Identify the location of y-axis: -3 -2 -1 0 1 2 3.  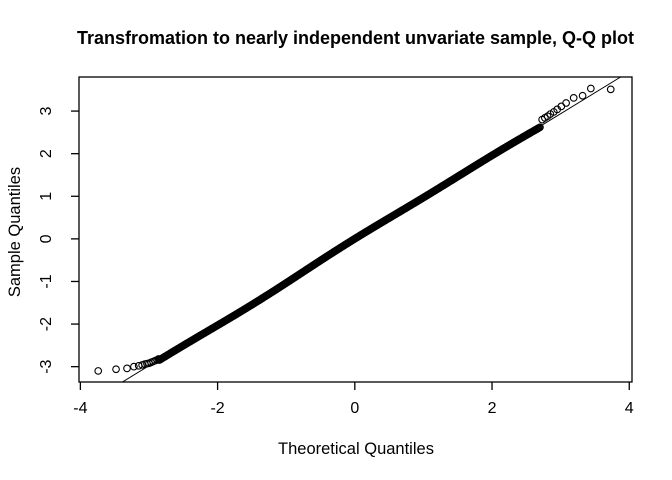
(58, 240).